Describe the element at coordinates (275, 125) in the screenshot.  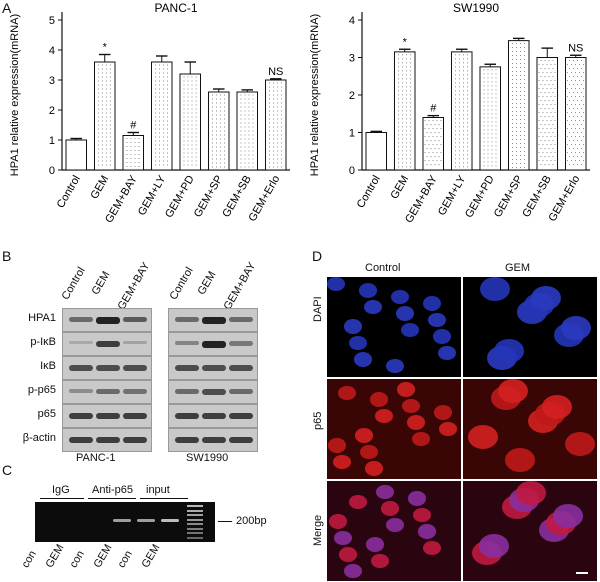
I see `bar` at that location.